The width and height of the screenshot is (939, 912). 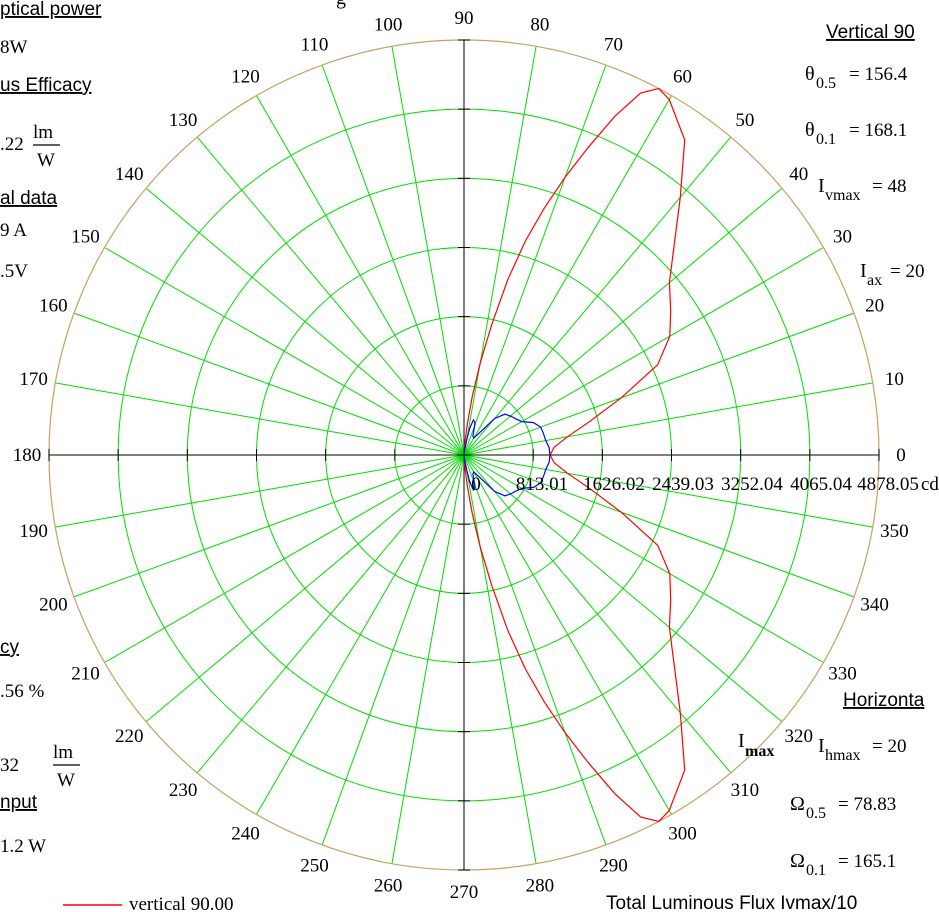 I want to click on efficacy-value: .22, so click(x=12, y=144).